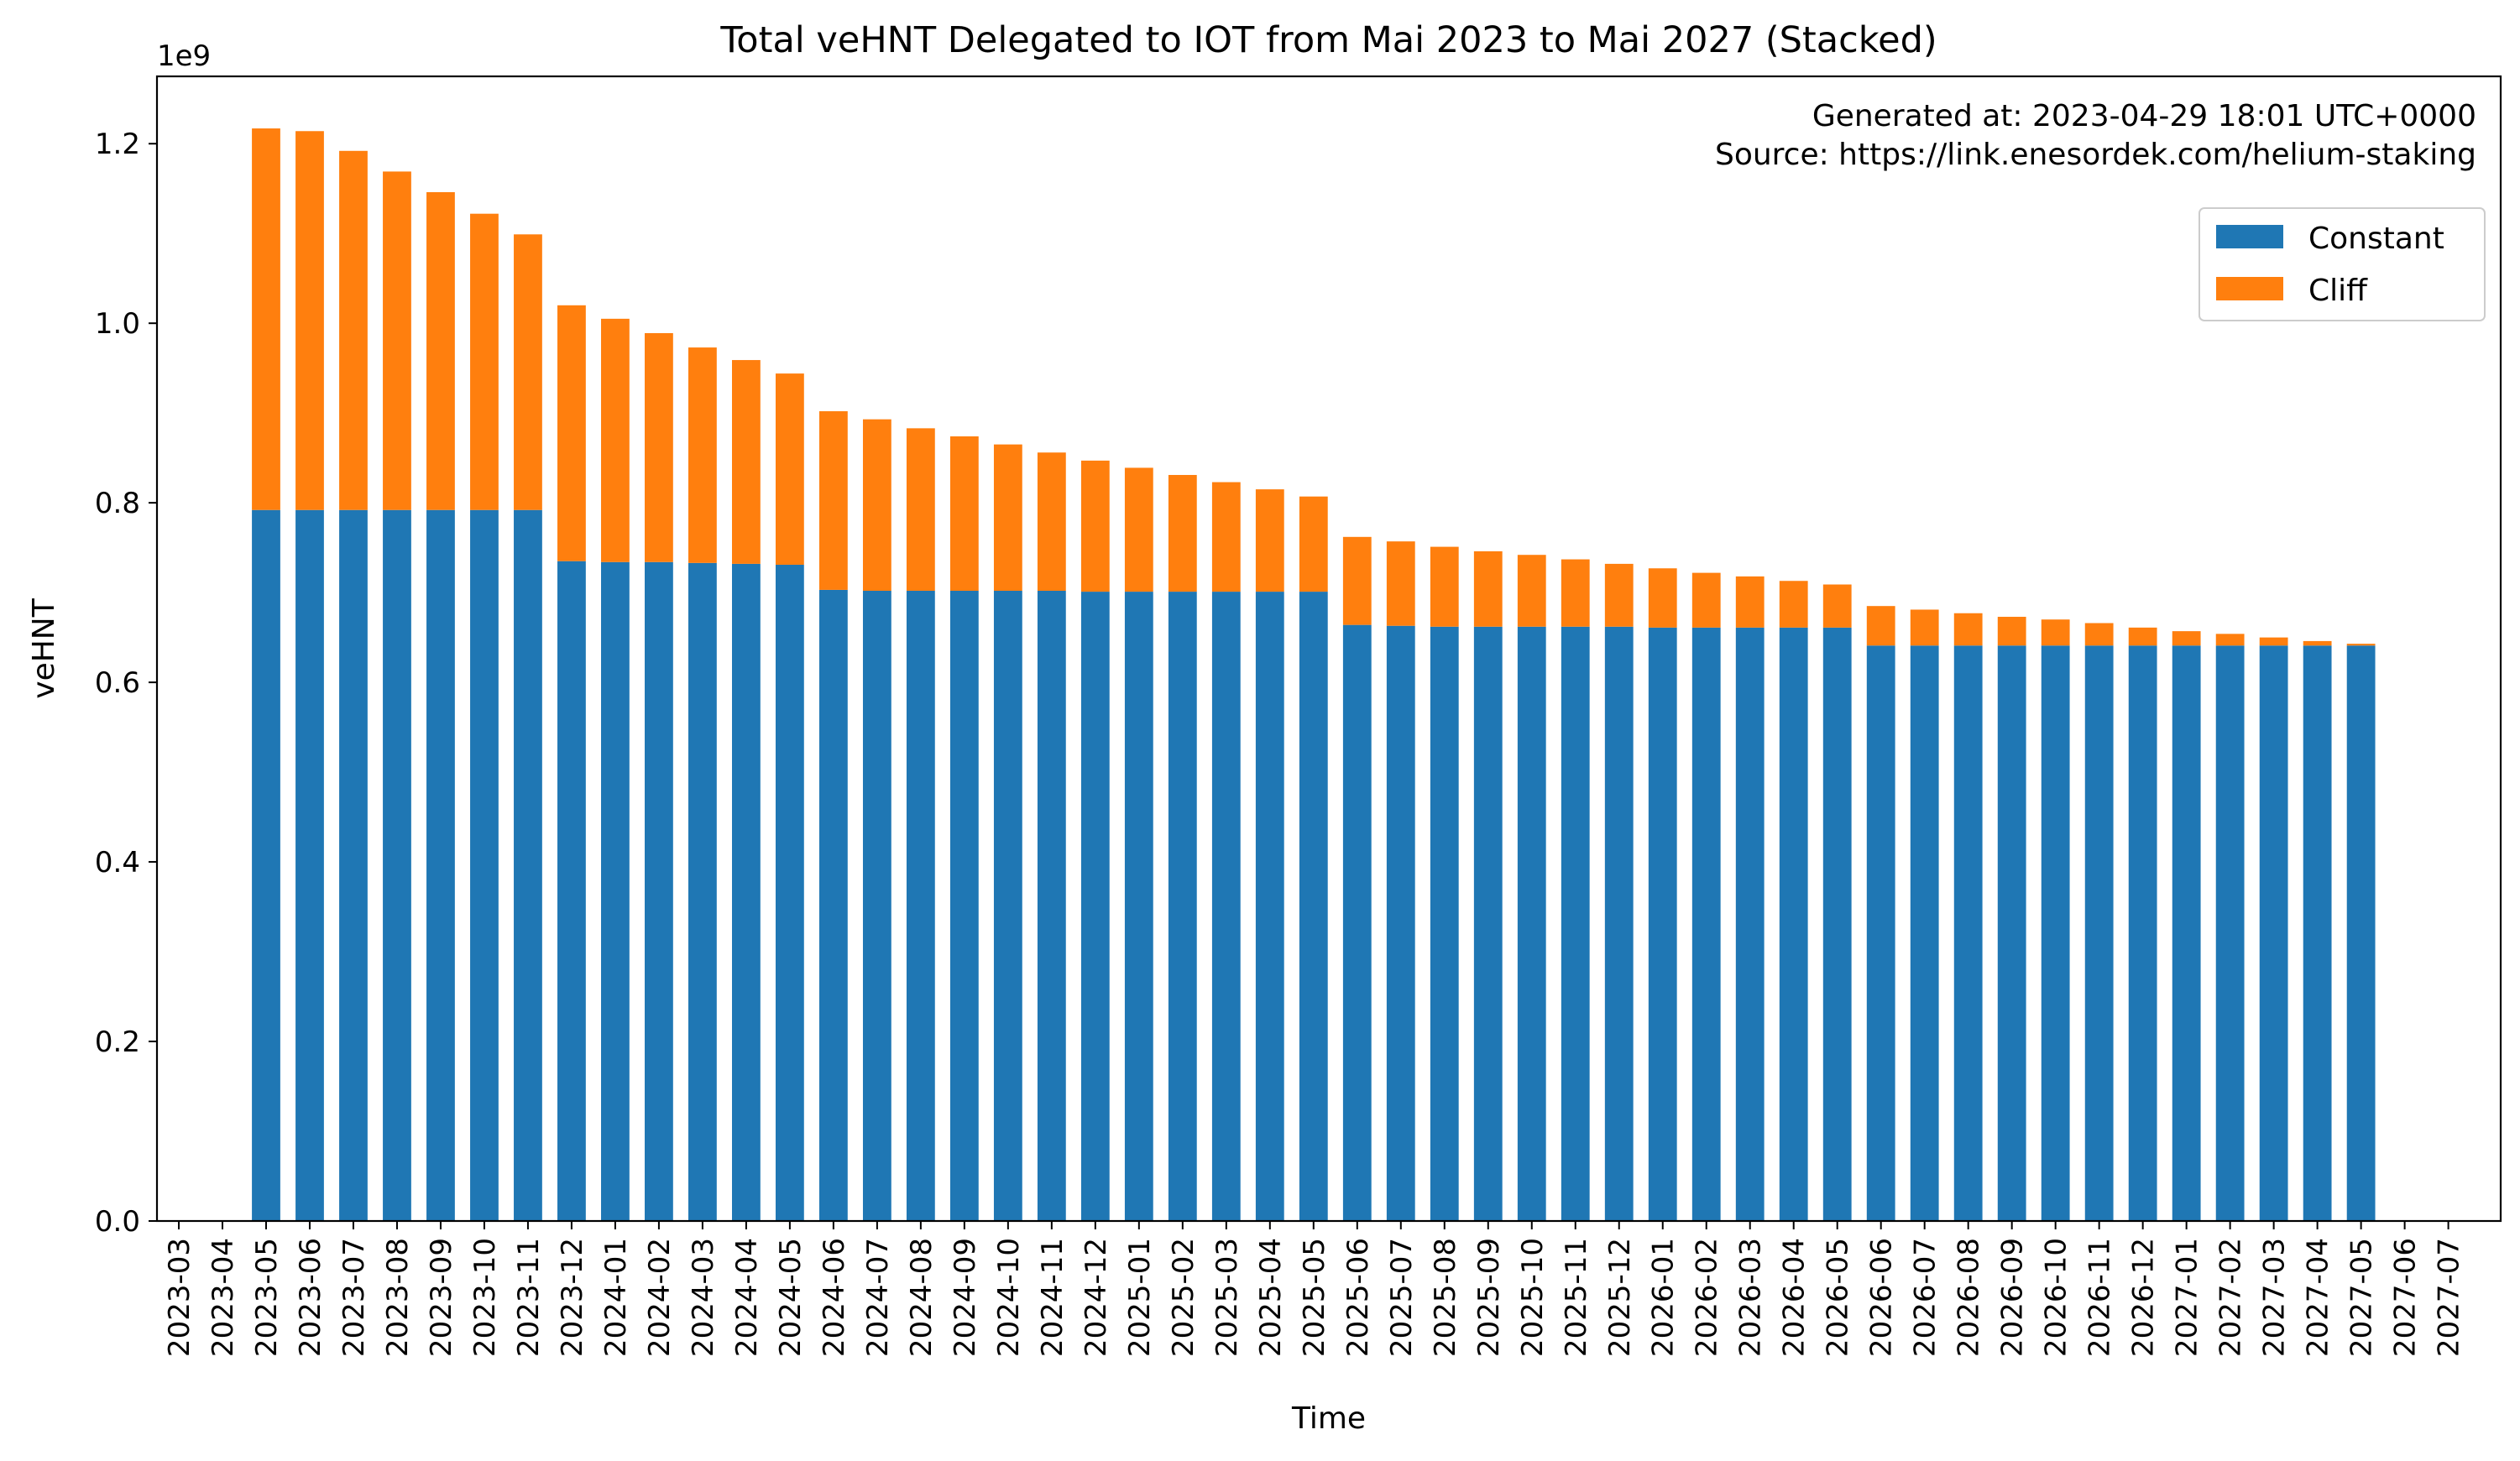 The width and height of the screenshot is (2520, 1461). Describe the element at coordinates (791, 1297) in the screenshot. I see `x-tick-label: 2024-05` at that location.